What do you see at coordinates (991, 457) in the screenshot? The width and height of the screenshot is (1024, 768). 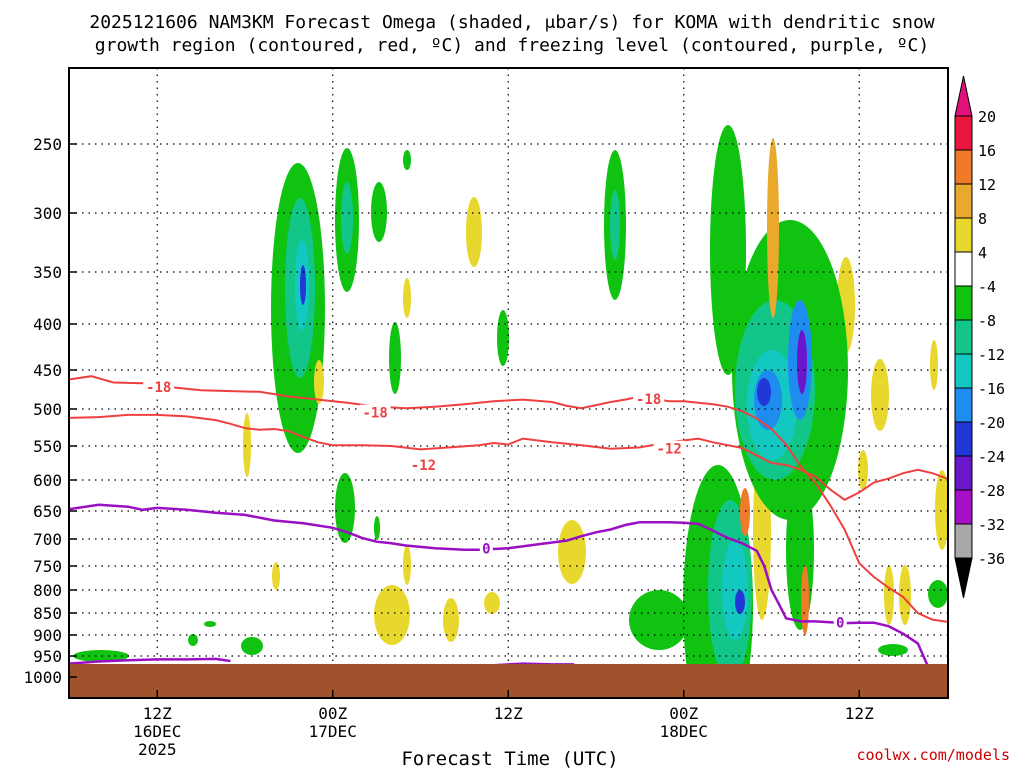 I see `colorbar-label: -24` at bounding box center [991, 457].